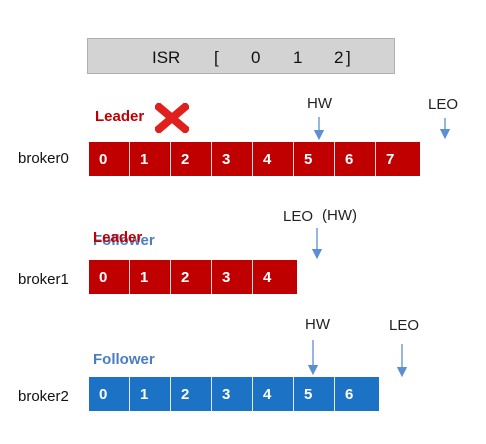  Describe the element at coordinates (216, 57) in the screenshot. I see `isr-open-bracket: [` at that location.